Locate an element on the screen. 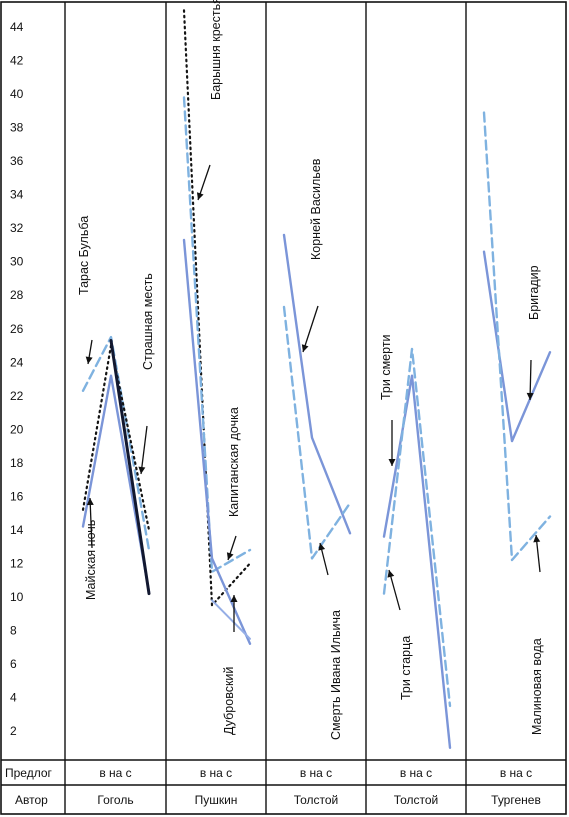 The image size is (569, 817). y-tick-label: 22 is located at coordinates (17, 396).